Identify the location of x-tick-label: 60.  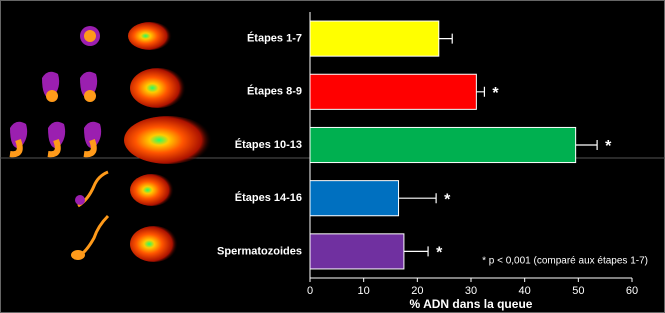
(632, 291).